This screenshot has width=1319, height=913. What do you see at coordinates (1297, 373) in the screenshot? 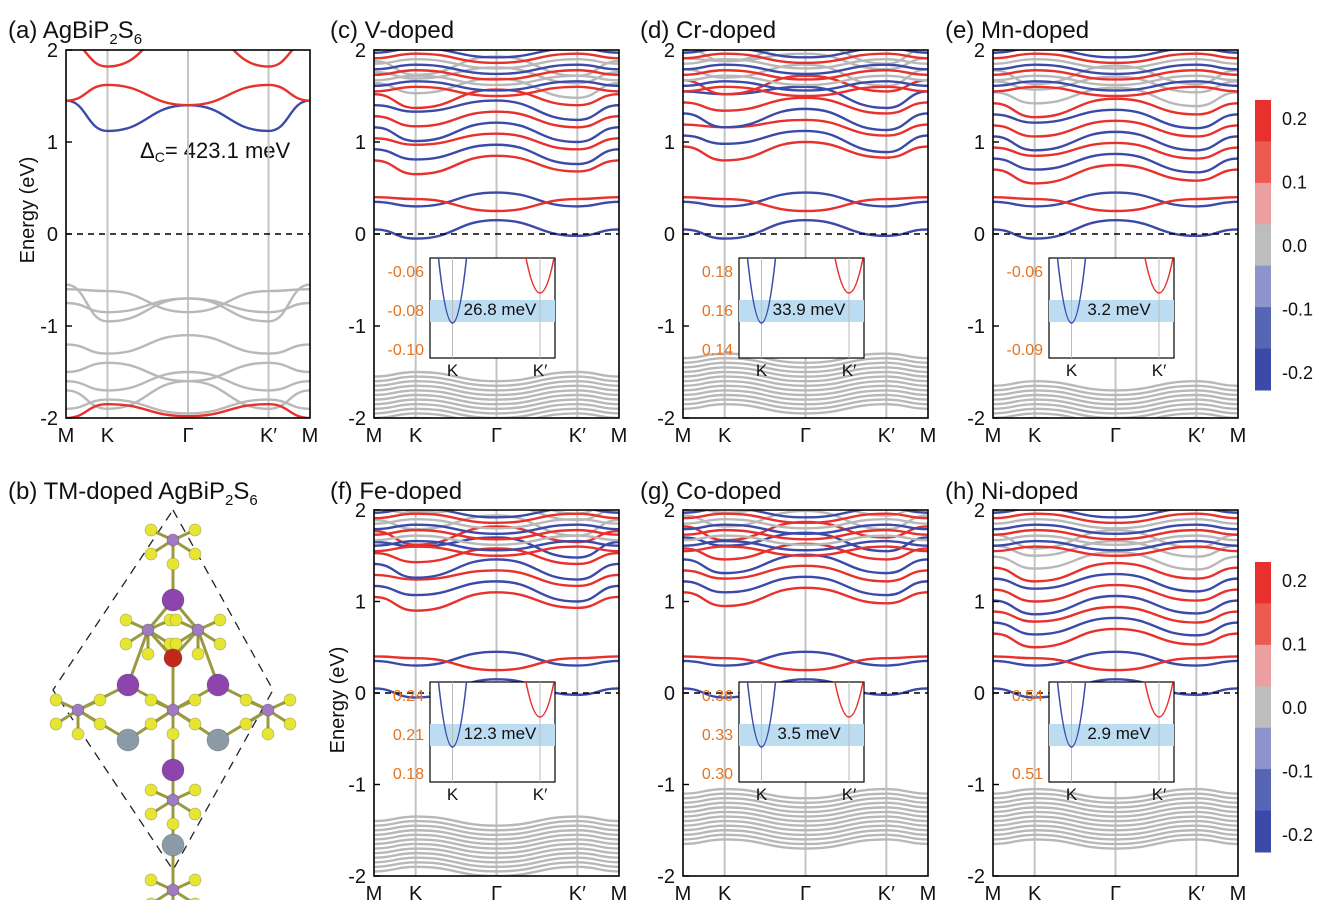
I see `colorbar-tick: -0.2` at bounding box center [1297, 373].